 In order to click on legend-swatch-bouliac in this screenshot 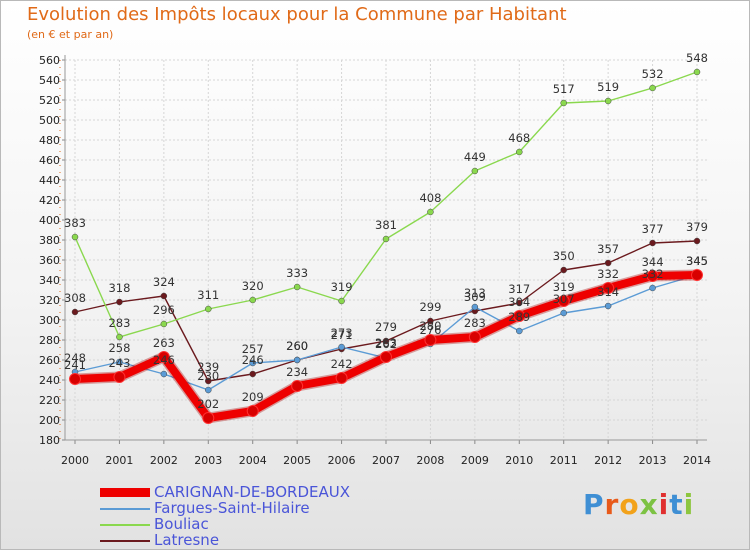, I will do `click(125, 525)`.